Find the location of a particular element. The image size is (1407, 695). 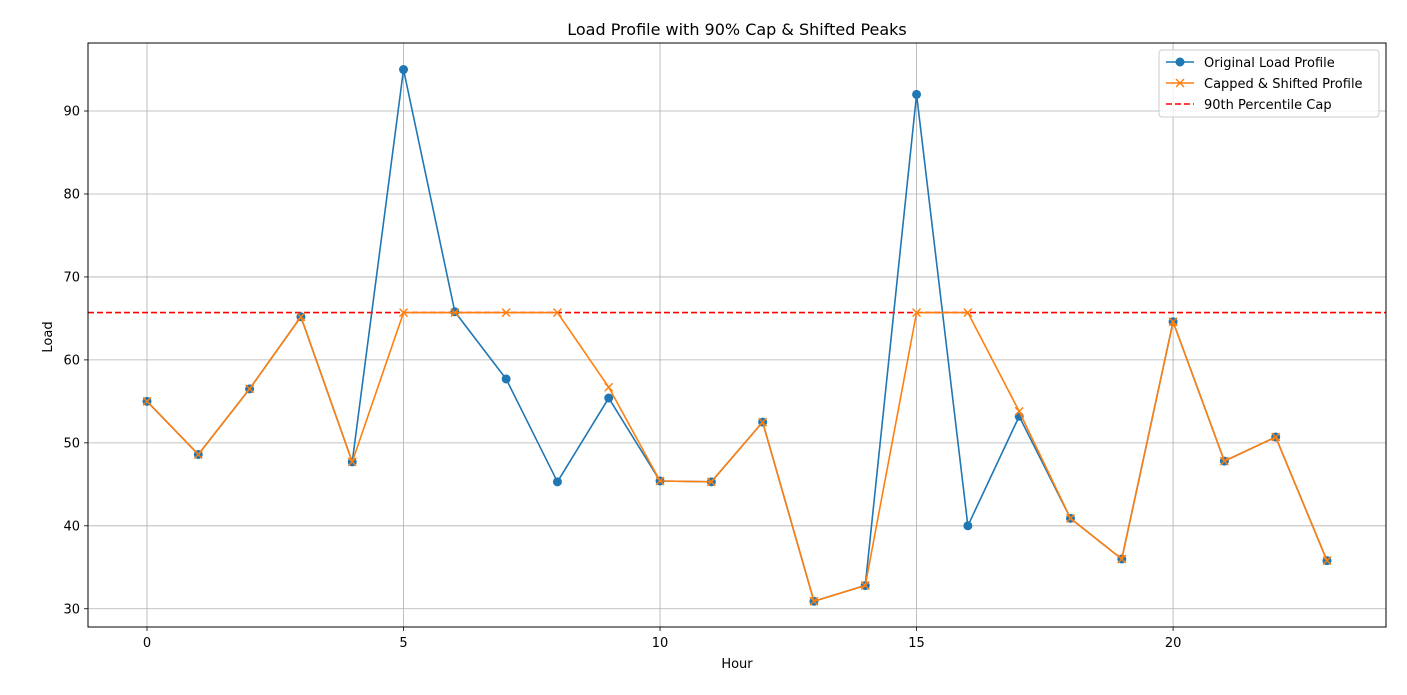

y-tick-label: 40 is located at coordinates (71, 526).